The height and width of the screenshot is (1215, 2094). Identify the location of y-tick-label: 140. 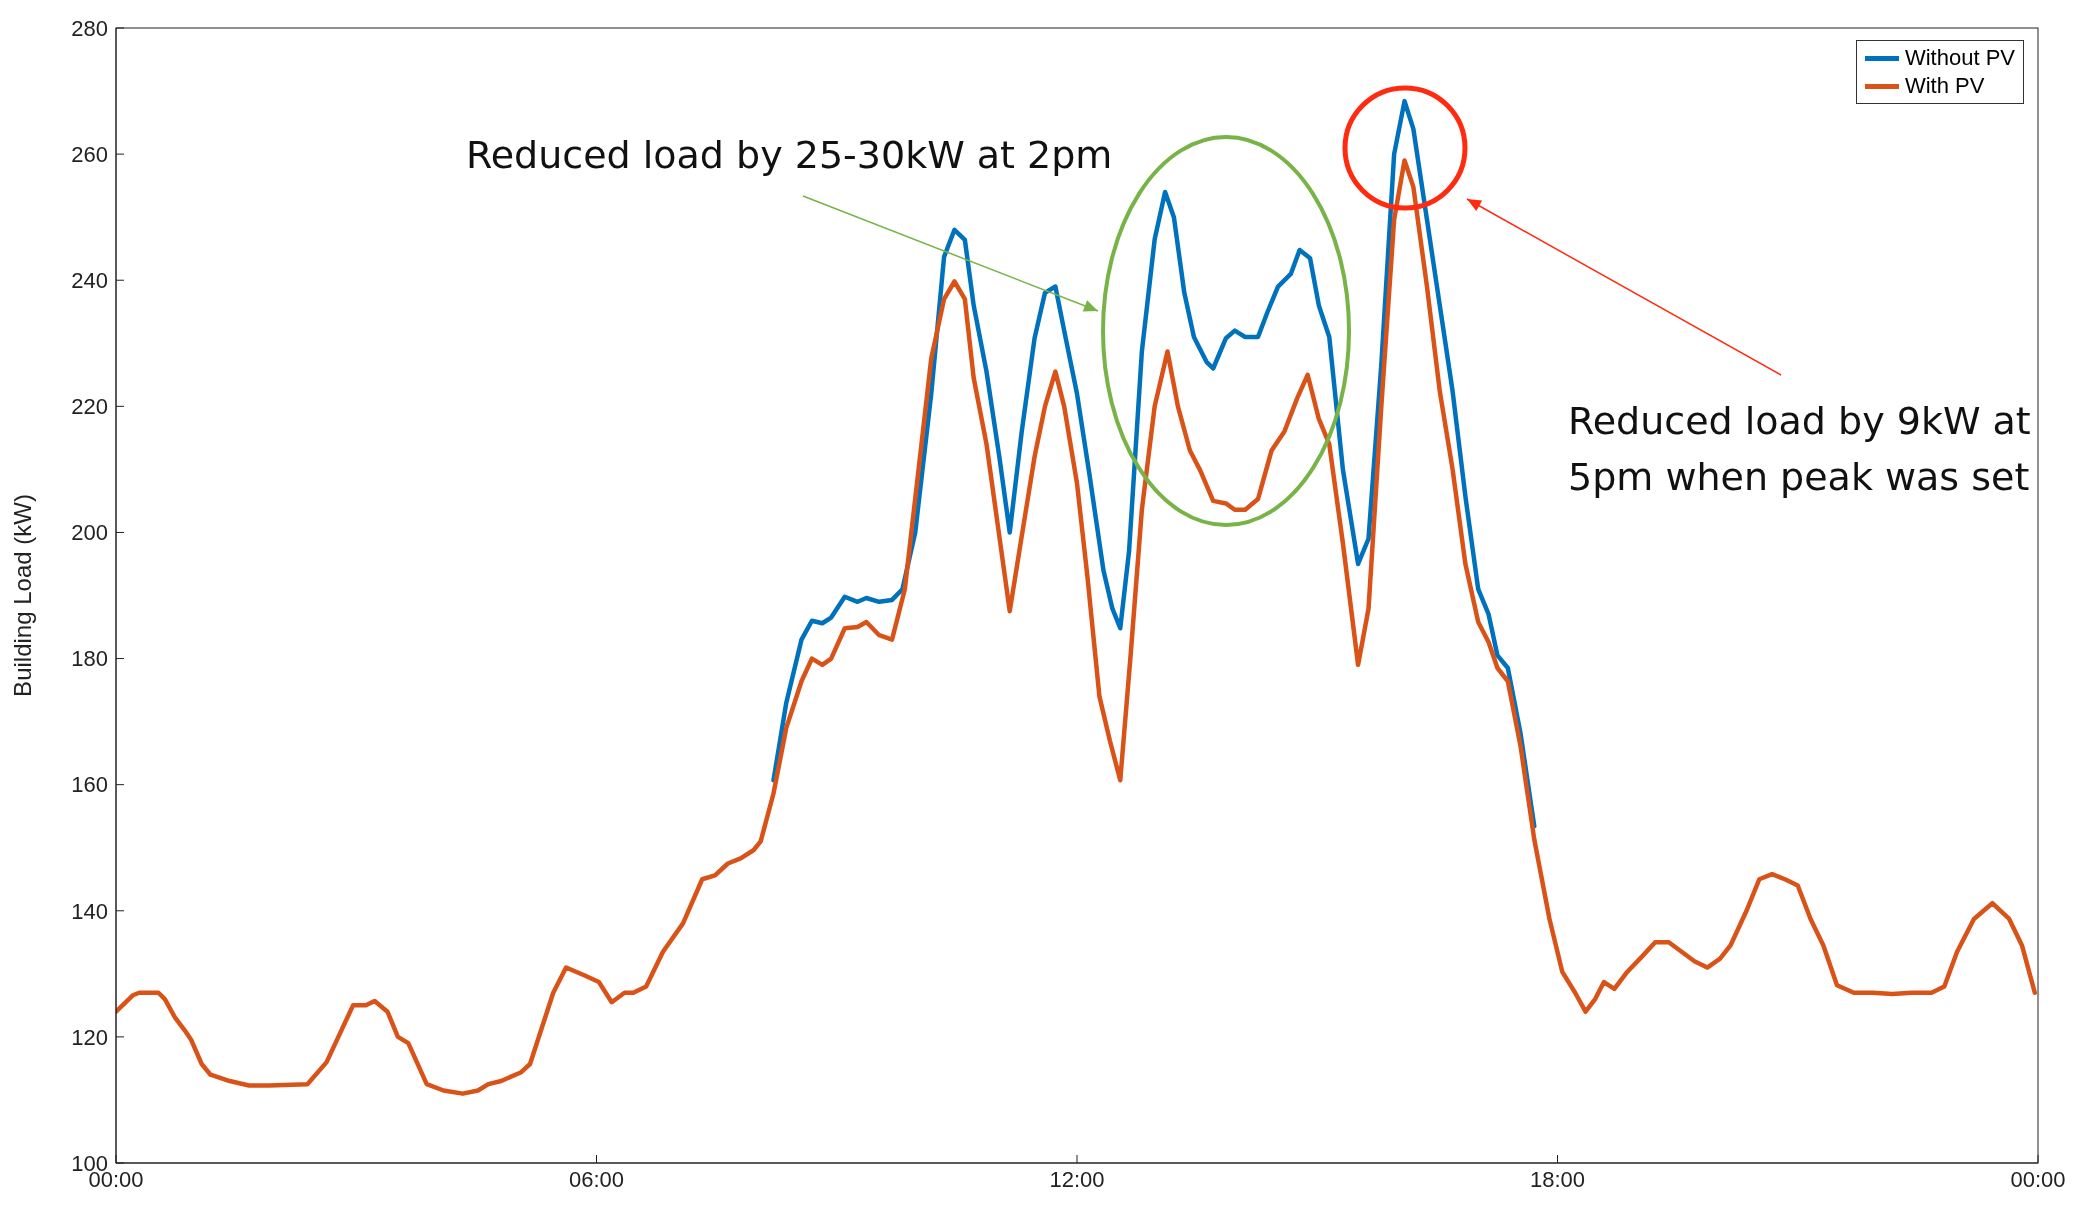
(89, 911).